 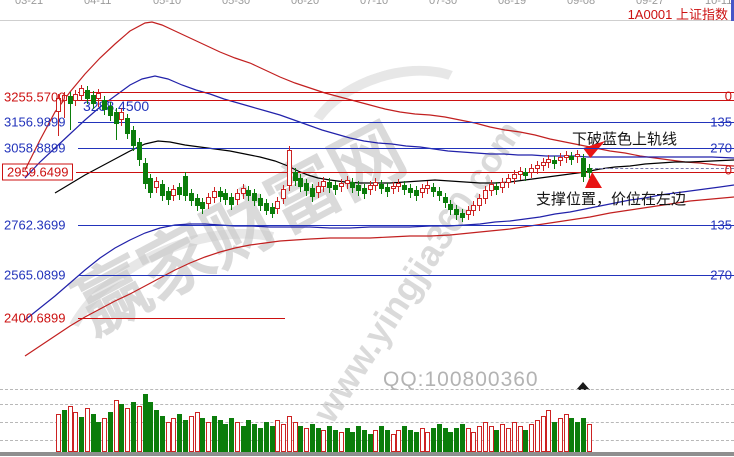 I want to click on header-separator, so click(x=367, y=20).